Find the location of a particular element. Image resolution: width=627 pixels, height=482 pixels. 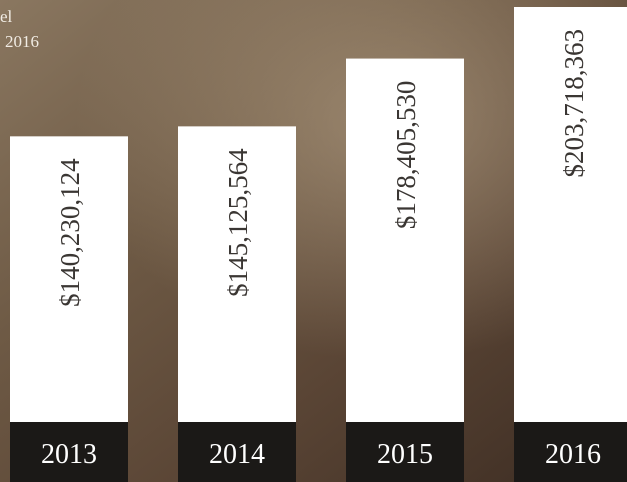

value-label: $145,125,564 is located at coordinates (238, 222).